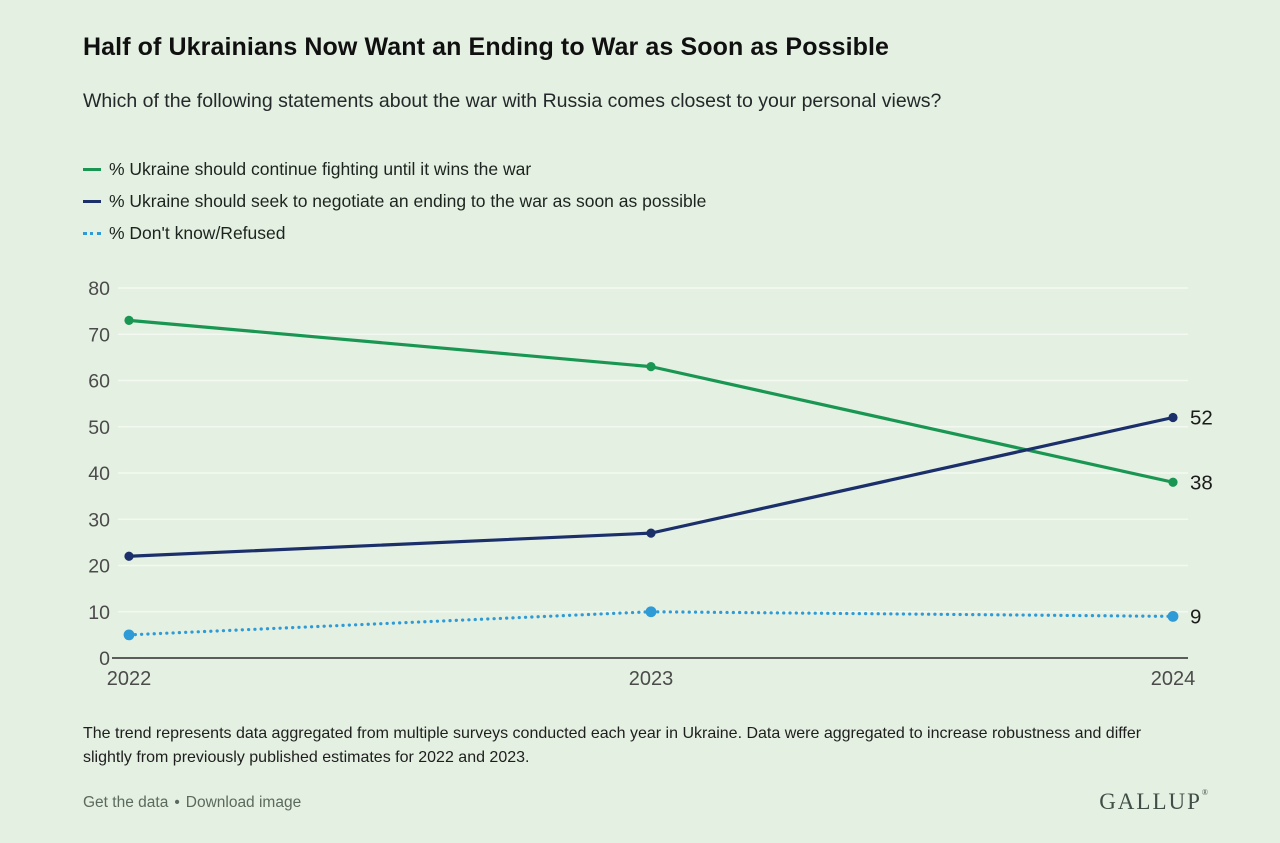 Image resolution: width=1280 pixels, height=843 pixels. Describe the element at coordinates (1204, 792) in the screenshot. I see `registered-mark-icon: ®` at that location.